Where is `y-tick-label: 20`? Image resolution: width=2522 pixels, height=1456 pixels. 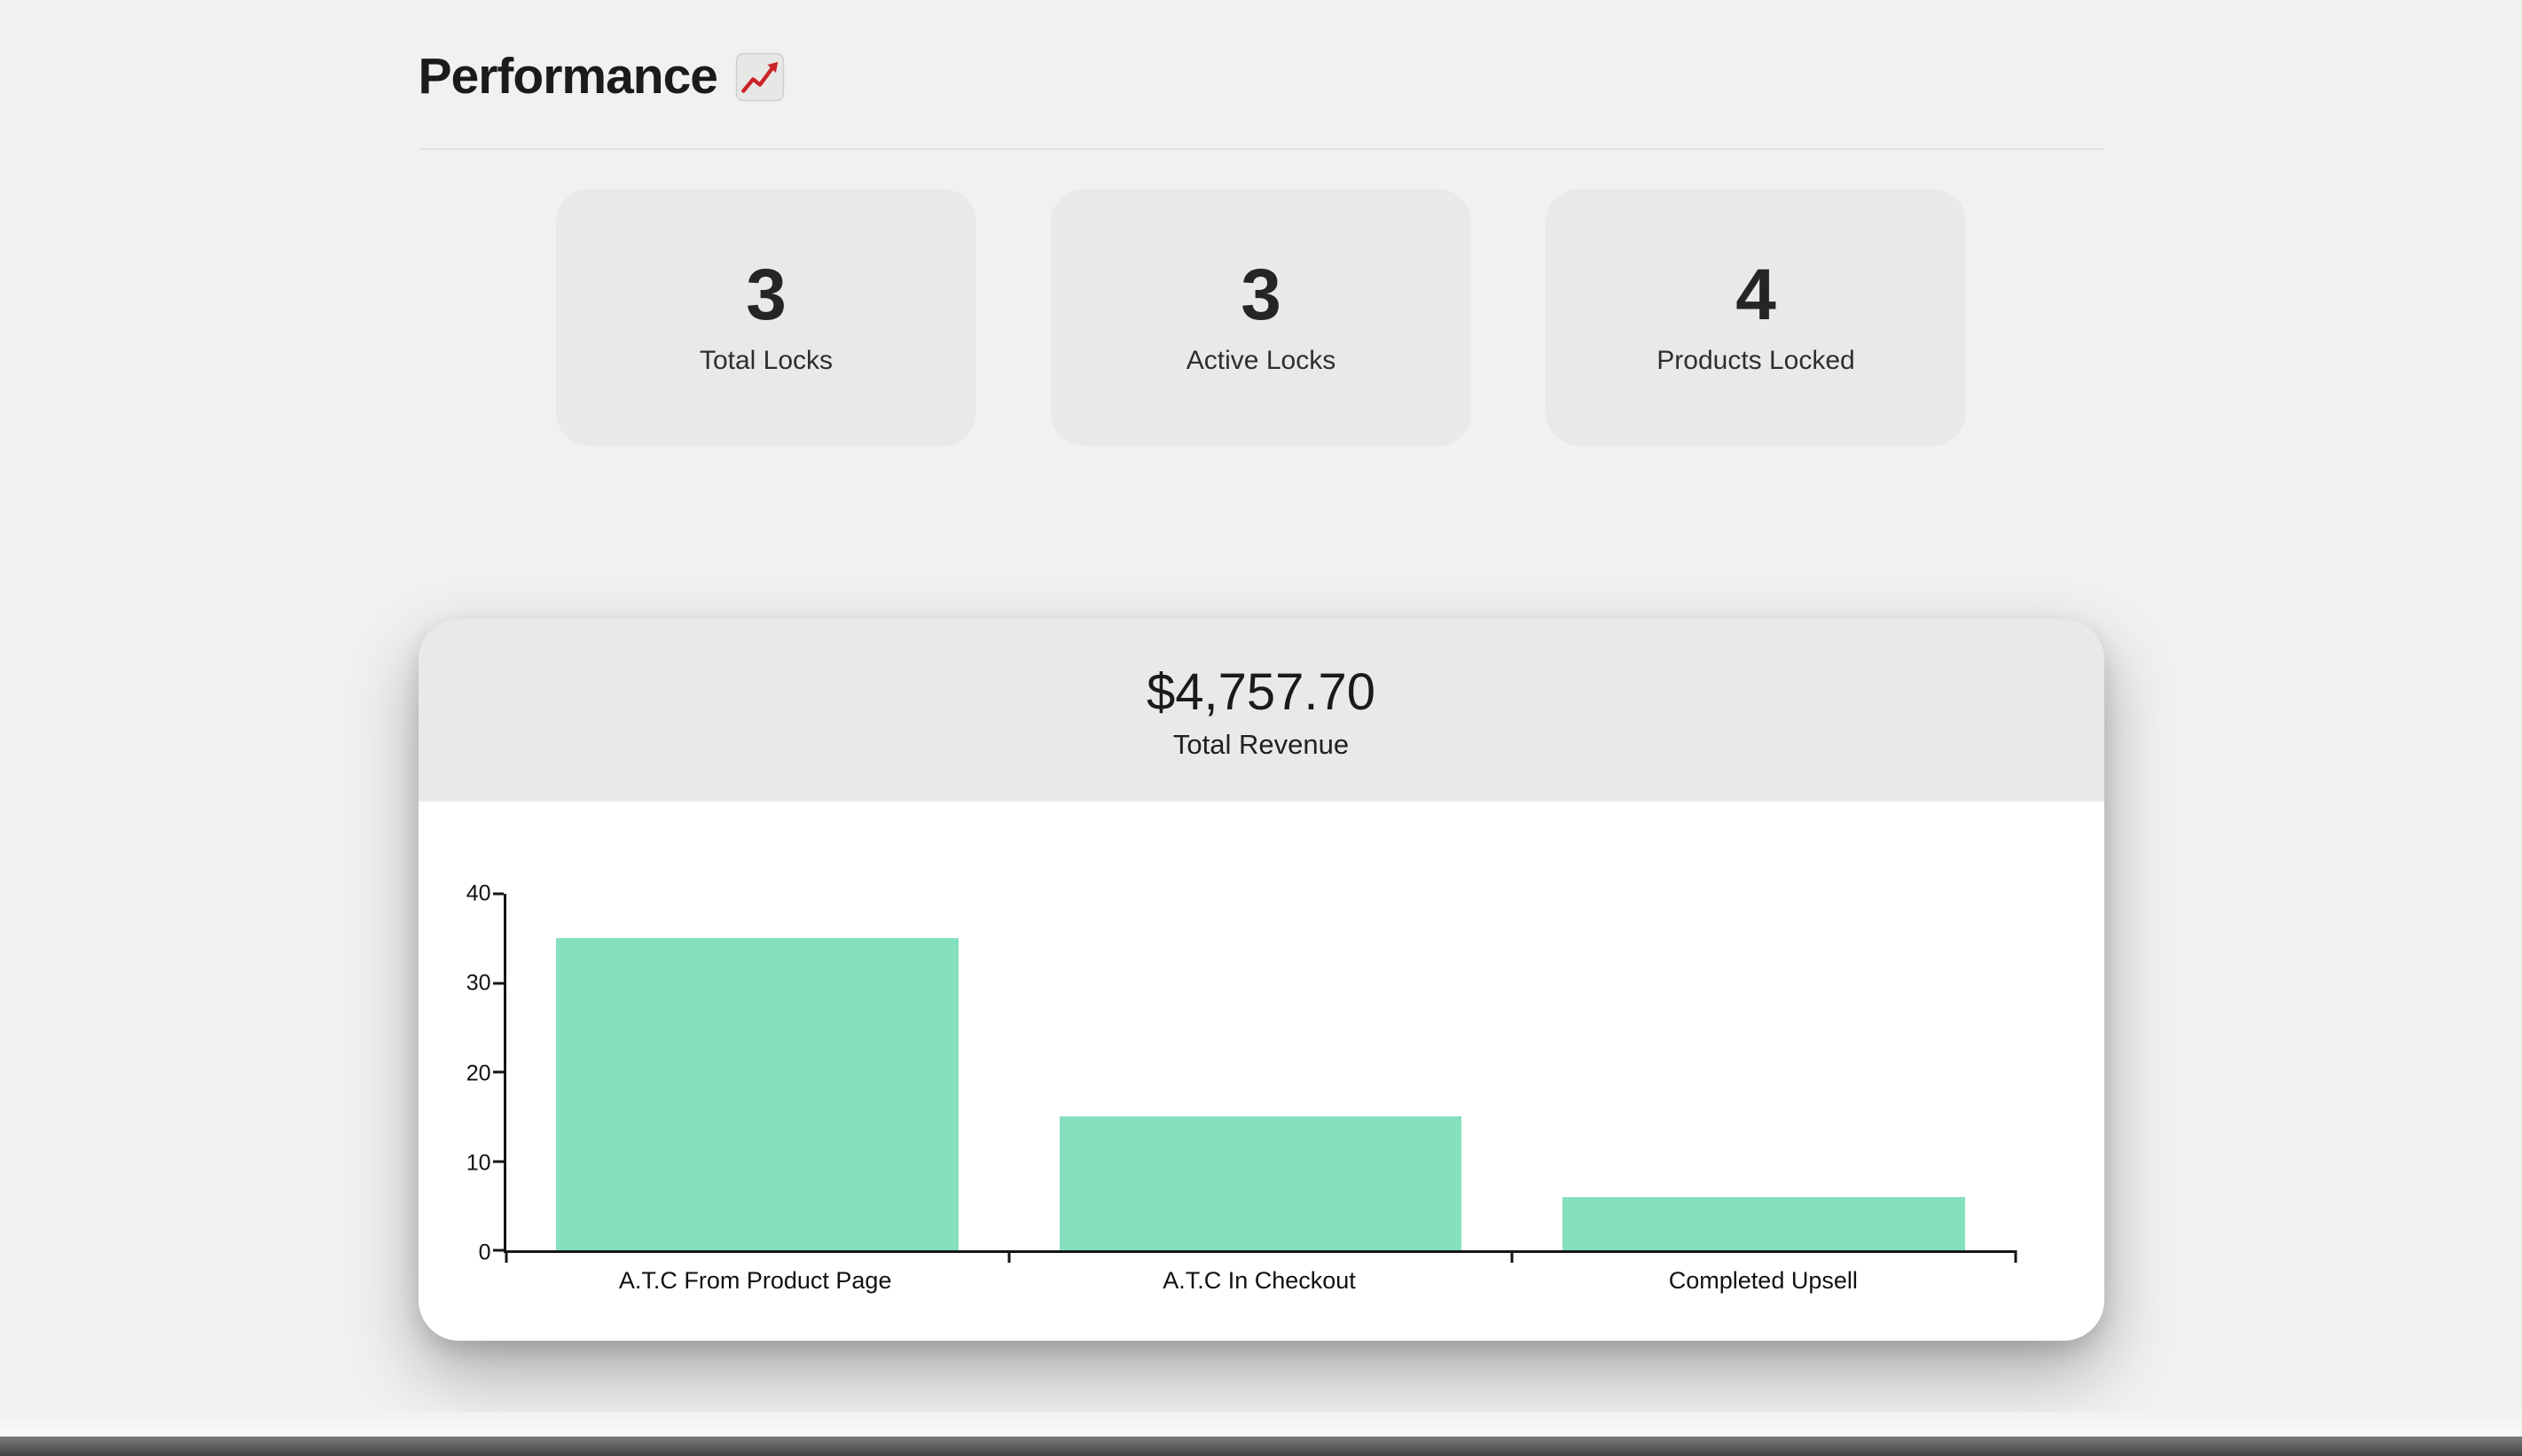 y-tick-label: 20 is located at coordinates (478, 1073).